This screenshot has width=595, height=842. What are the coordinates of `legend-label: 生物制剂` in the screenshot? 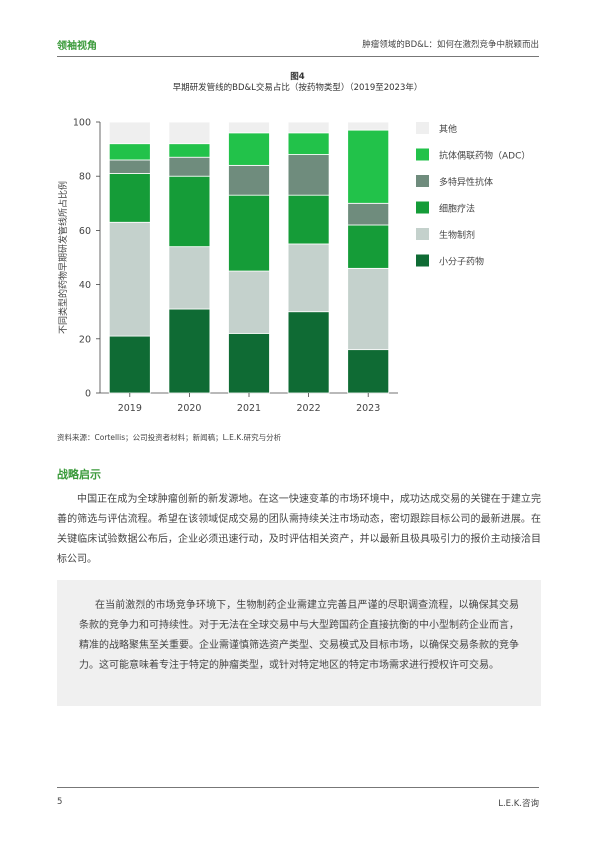 It's located at (457, 235).